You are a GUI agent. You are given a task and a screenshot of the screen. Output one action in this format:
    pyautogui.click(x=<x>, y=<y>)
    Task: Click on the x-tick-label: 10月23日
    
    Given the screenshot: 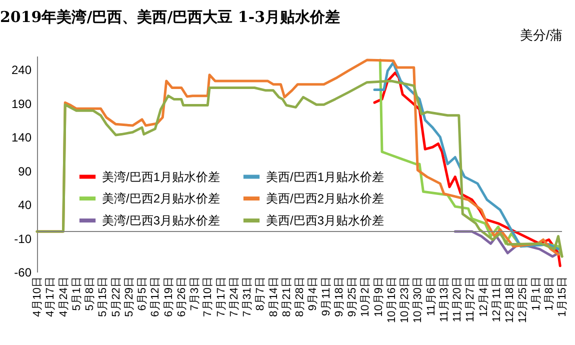 What is the action you would take?
    pyautogui.click(x=405, y=299)
    